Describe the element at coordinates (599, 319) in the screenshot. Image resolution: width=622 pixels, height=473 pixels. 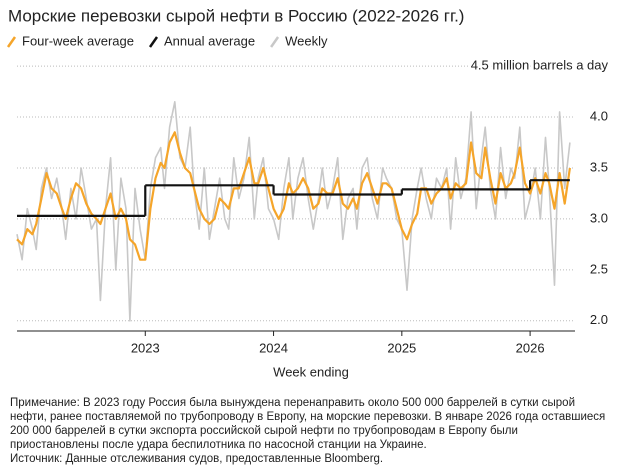
I see `y-tick-label: 2.0` at that location.